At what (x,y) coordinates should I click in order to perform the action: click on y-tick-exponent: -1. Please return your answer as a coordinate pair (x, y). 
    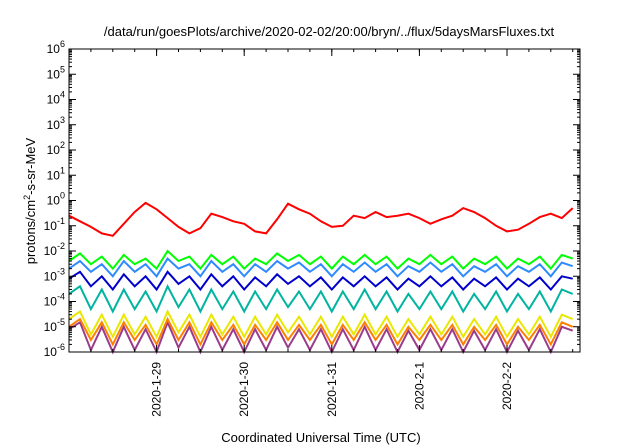
    Looking at the image, I should click on (61, 221).